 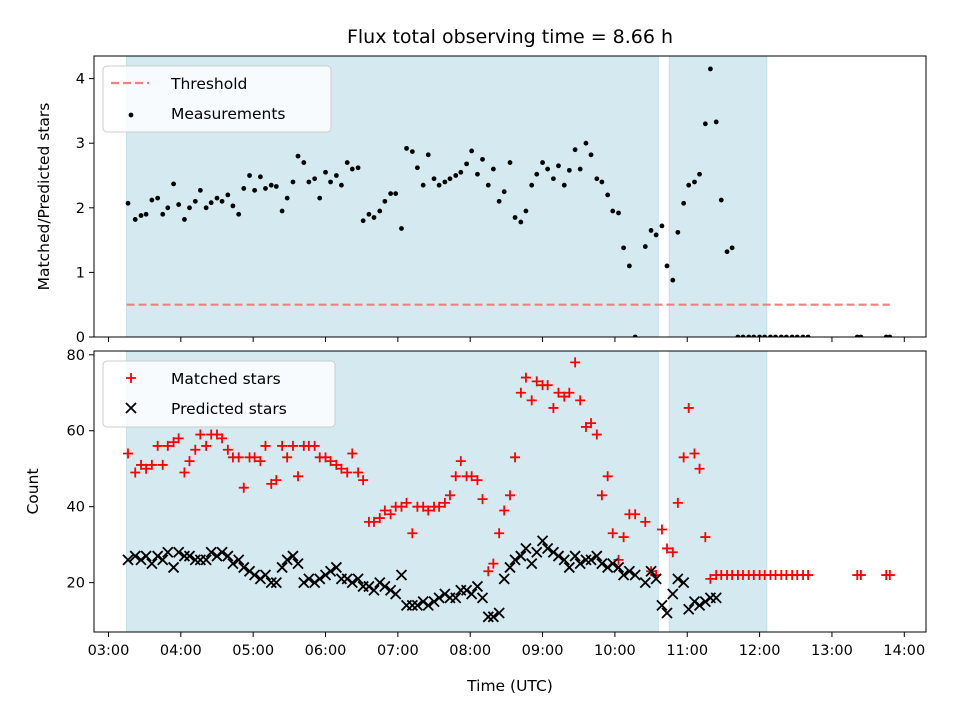 I want to click on chart-title: Flux total observing time = 8.66 h, so click(x=510, y=37).